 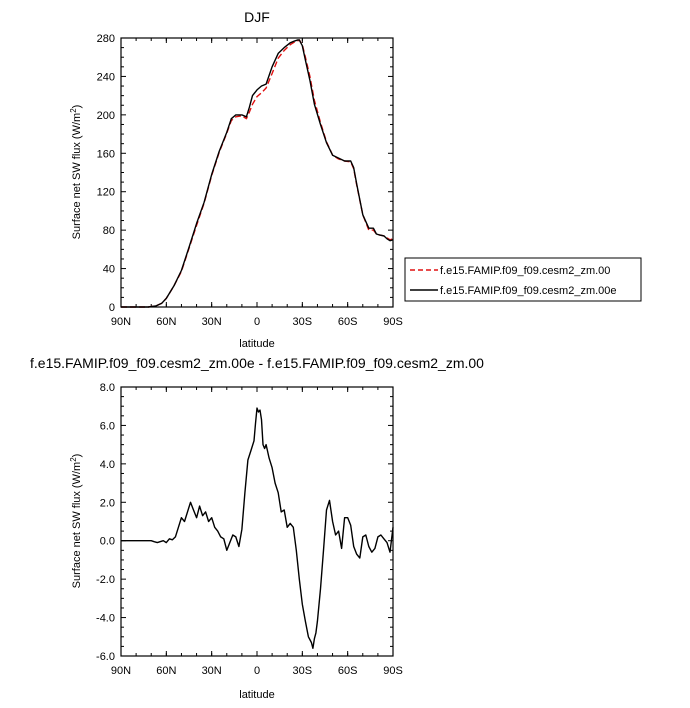 I want to click on bottom-xtick-label: 60S, so click(x=348, y=671).